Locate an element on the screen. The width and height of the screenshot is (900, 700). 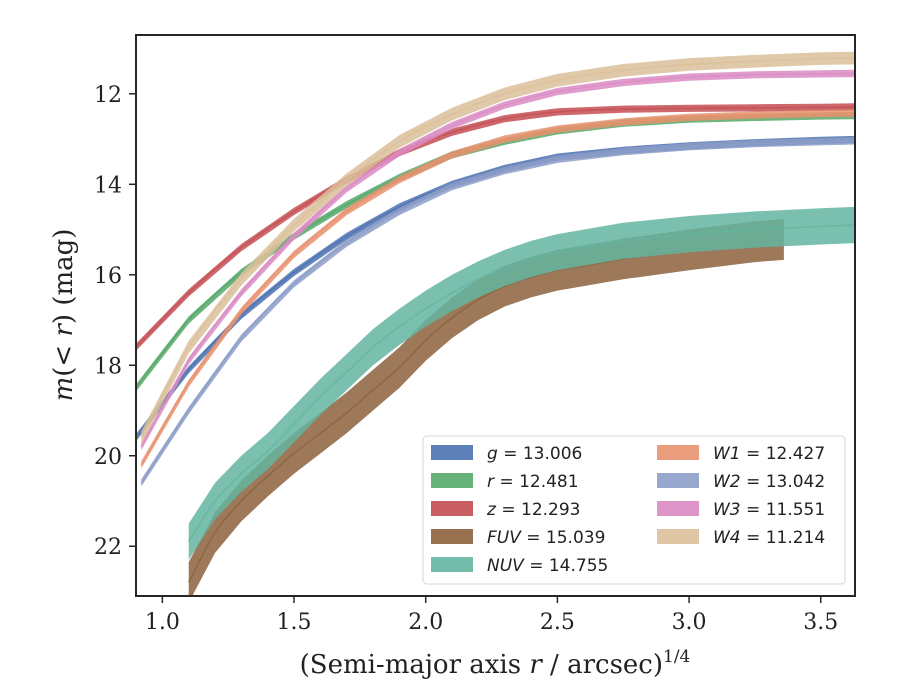
y-tick-label: 22 is located at coordinates (108, 547).